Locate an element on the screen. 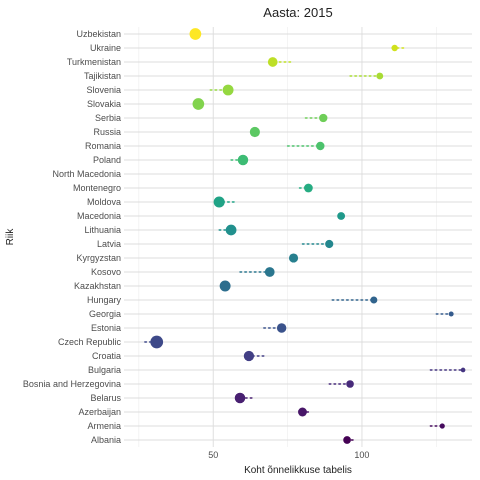  y-tick-label: Kosovo is located at coordinates (106, 272).